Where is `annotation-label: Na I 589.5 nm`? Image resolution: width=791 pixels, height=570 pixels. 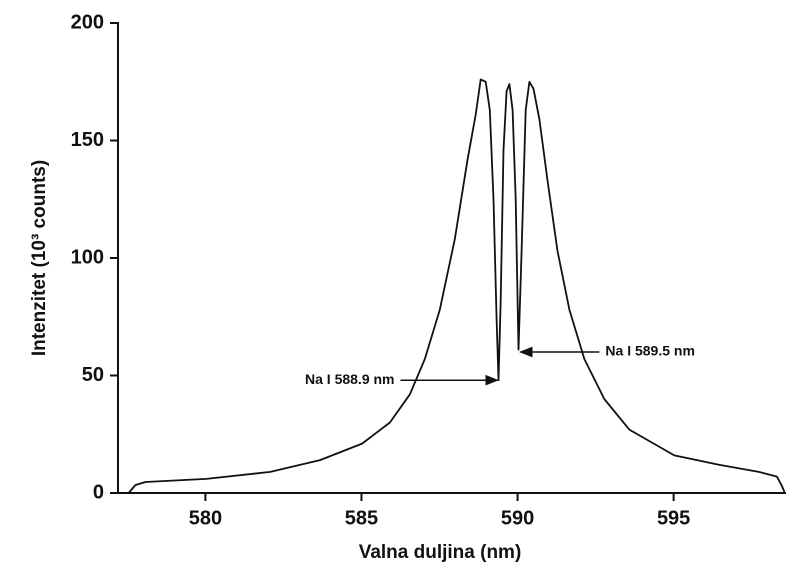
annotation-label: Na I 589.5 nm is located at coordinates (650, 351).